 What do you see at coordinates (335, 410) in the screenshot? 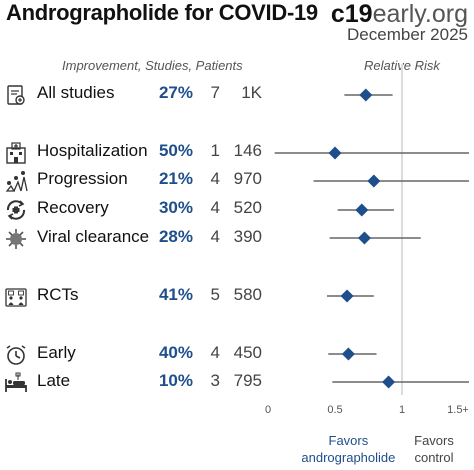
I see `x-tick-label: 0.5` at bounding box center [335, 410].